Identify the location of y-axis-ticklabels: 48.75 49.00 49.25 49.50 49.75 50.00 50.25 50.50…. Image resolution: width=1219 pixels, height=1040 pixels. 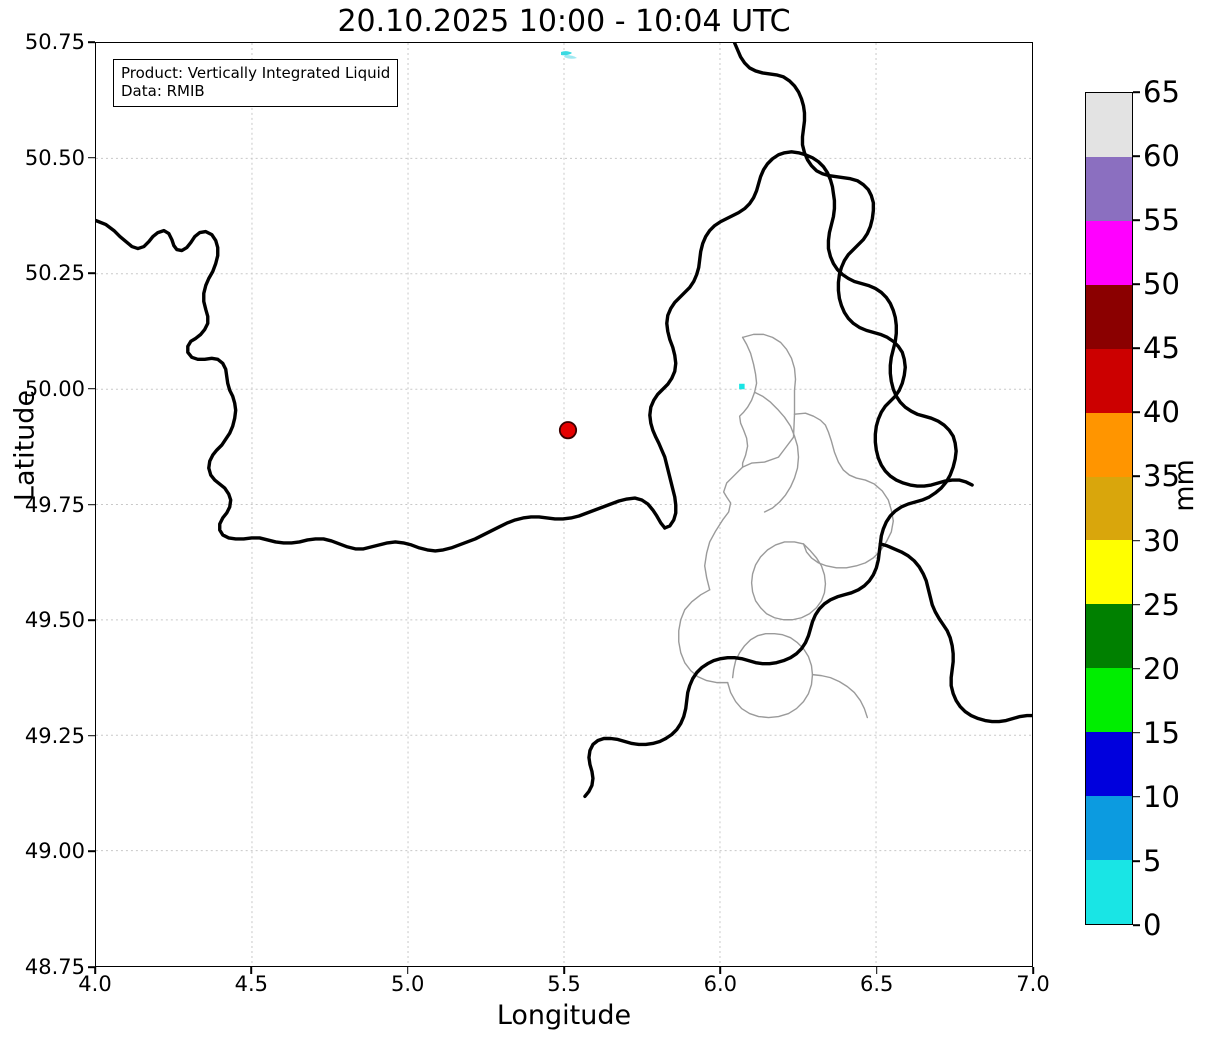
(42, 504).